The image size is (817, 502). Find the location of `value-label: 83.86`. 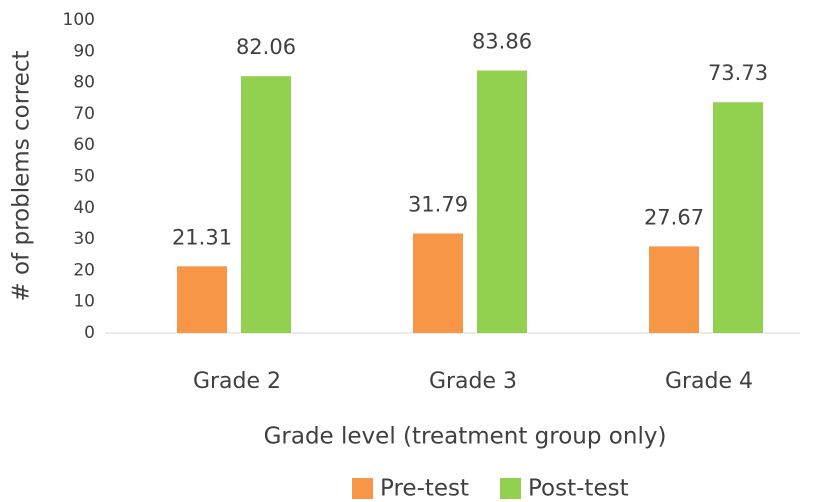

value-label: 83.86 is located at coordinates (502, 42).